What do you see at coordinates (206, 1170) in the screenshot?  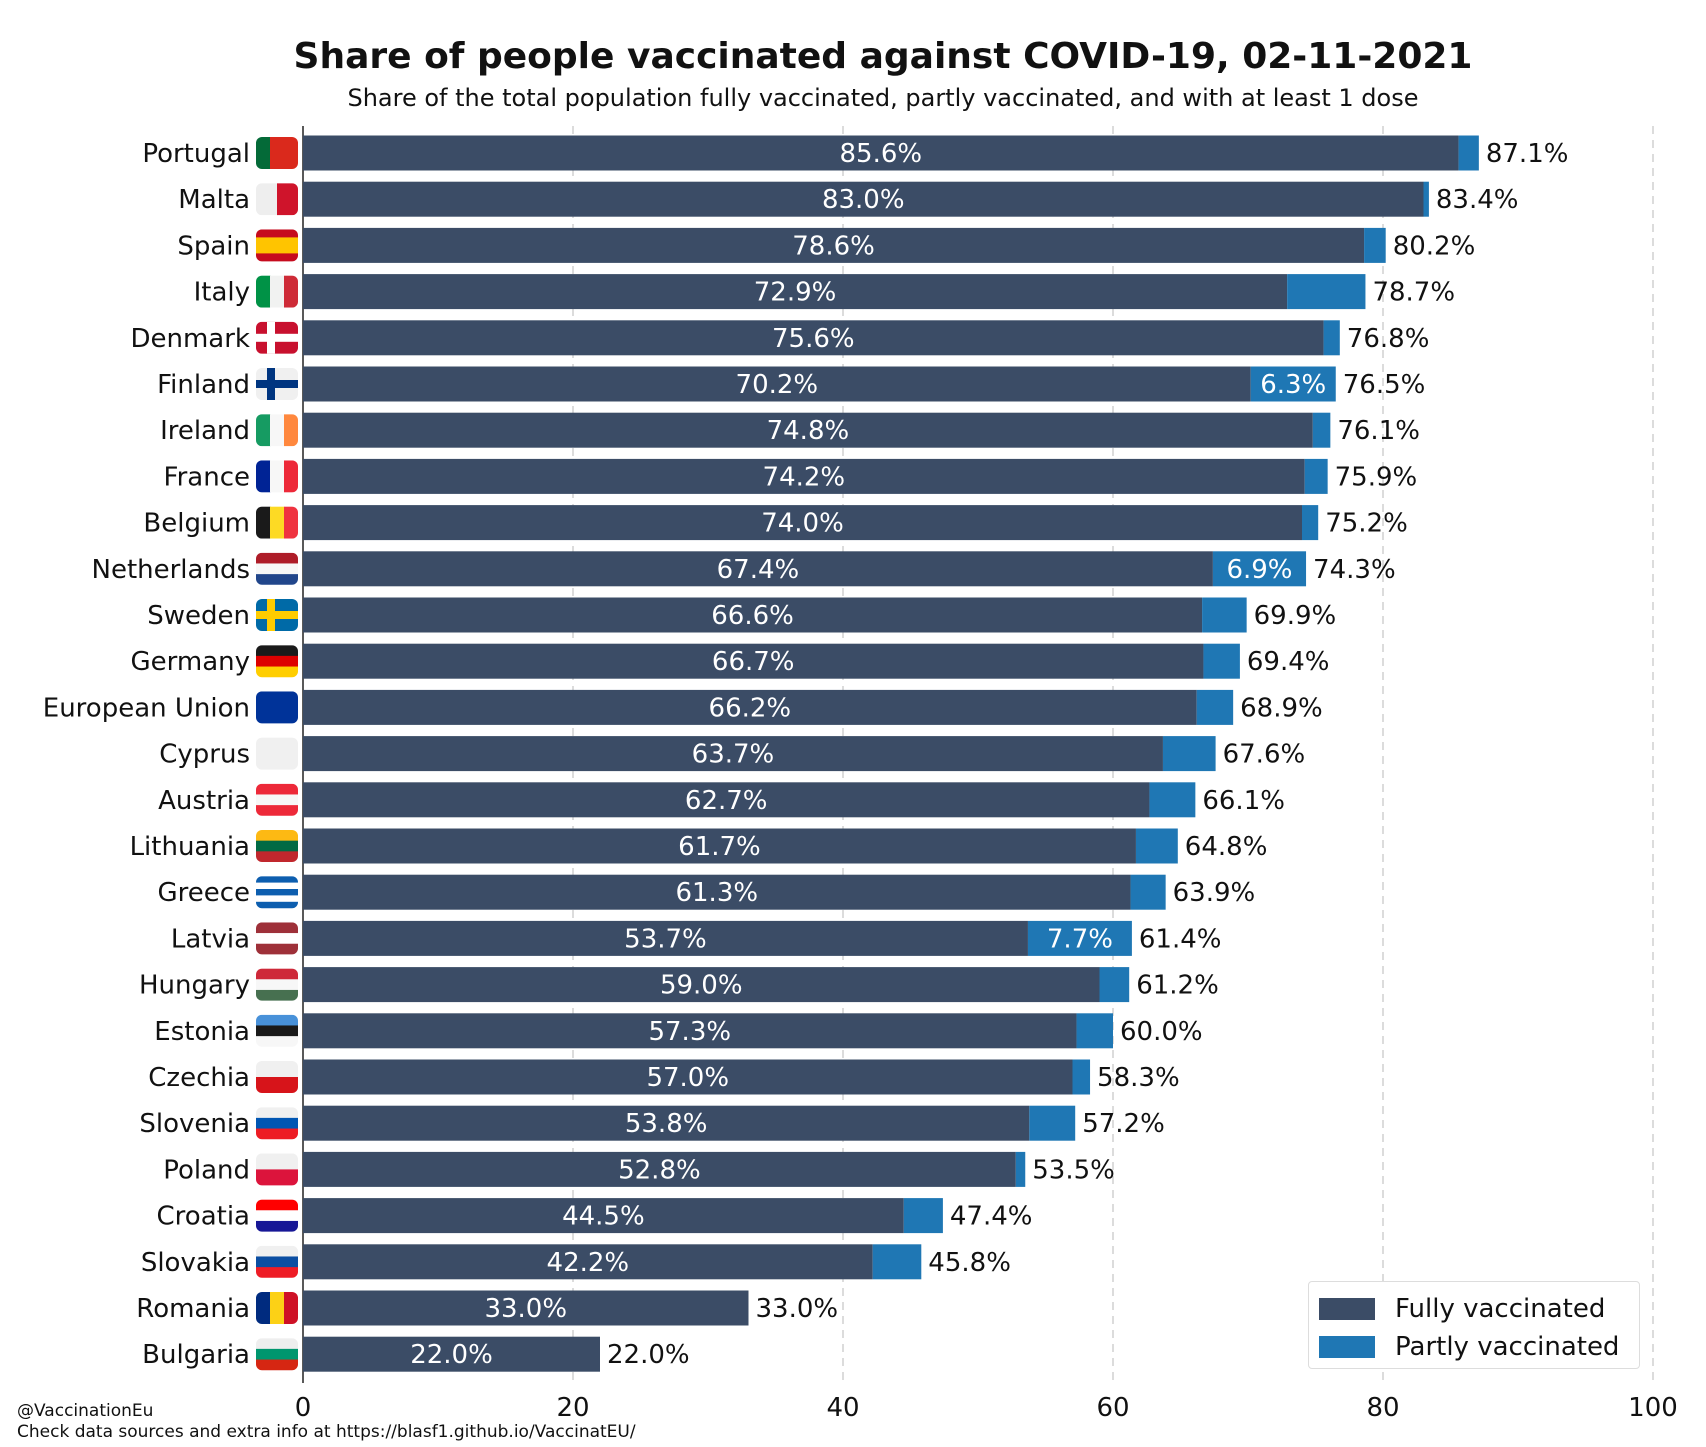 I see `category-label: Poland` at bounding box center [206, 1170].